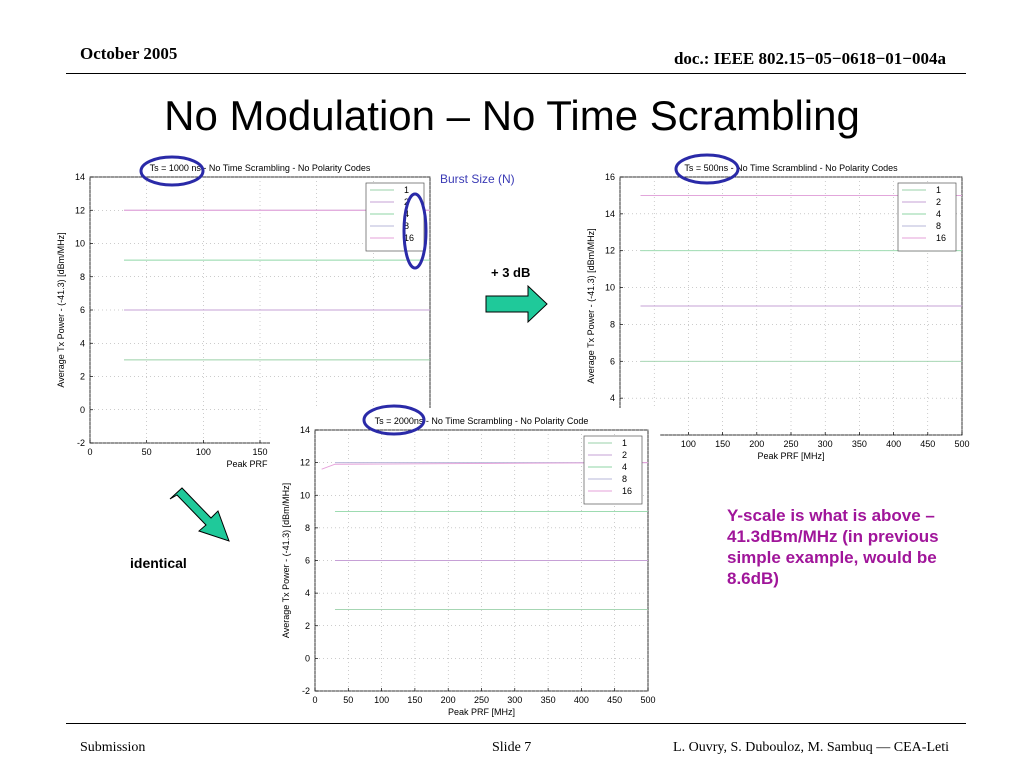 The image size is (1024, 768). I want to click on y-tick-label: 16, so click(610, 177).